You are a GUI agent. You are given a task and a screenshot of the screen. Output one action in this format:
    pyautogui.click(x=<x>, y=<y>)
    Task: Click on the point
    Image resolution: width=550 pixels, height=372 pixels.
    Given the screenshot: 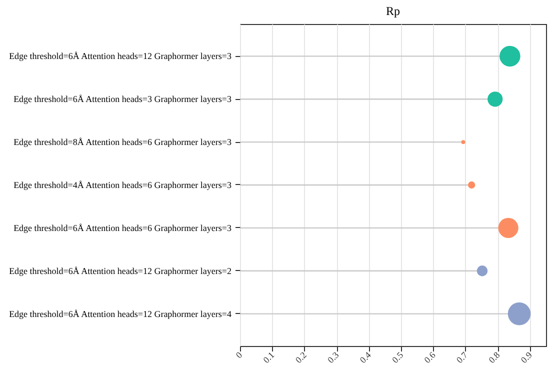 What is the action you would take?
    pyautogui.click(x=495, y=99)
    